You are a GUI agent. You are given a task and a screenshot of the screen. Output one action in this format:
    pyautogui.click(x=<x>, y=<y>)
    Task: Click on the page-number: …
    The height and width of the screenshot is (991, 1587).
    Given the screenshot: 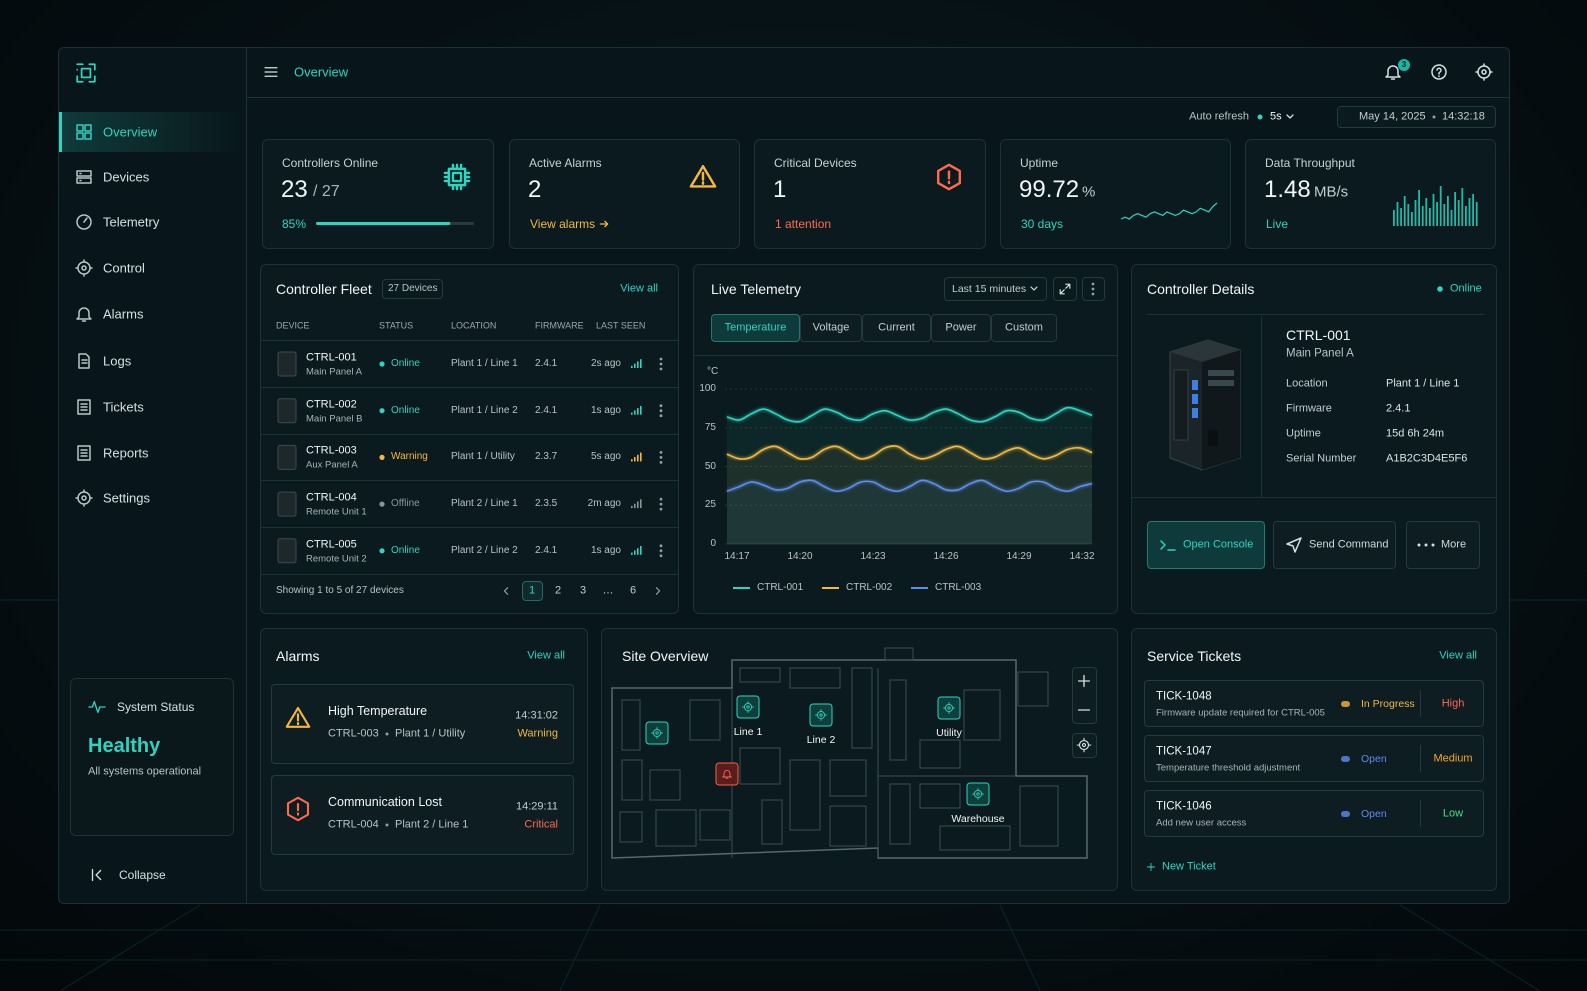 What is the action you would take?
    pyautogui.click(x=608, y=590)
    